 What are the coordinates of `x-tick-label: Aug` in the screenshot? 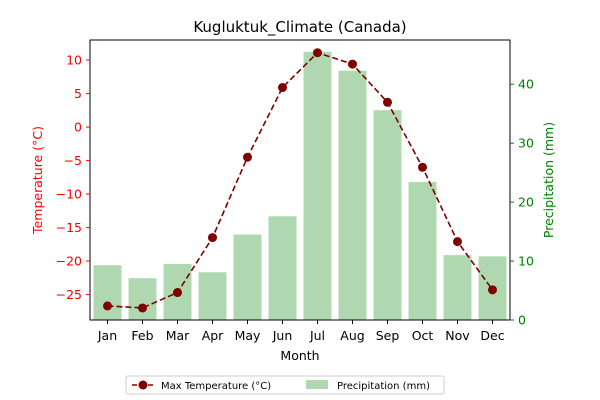 It's located at (352, 335).